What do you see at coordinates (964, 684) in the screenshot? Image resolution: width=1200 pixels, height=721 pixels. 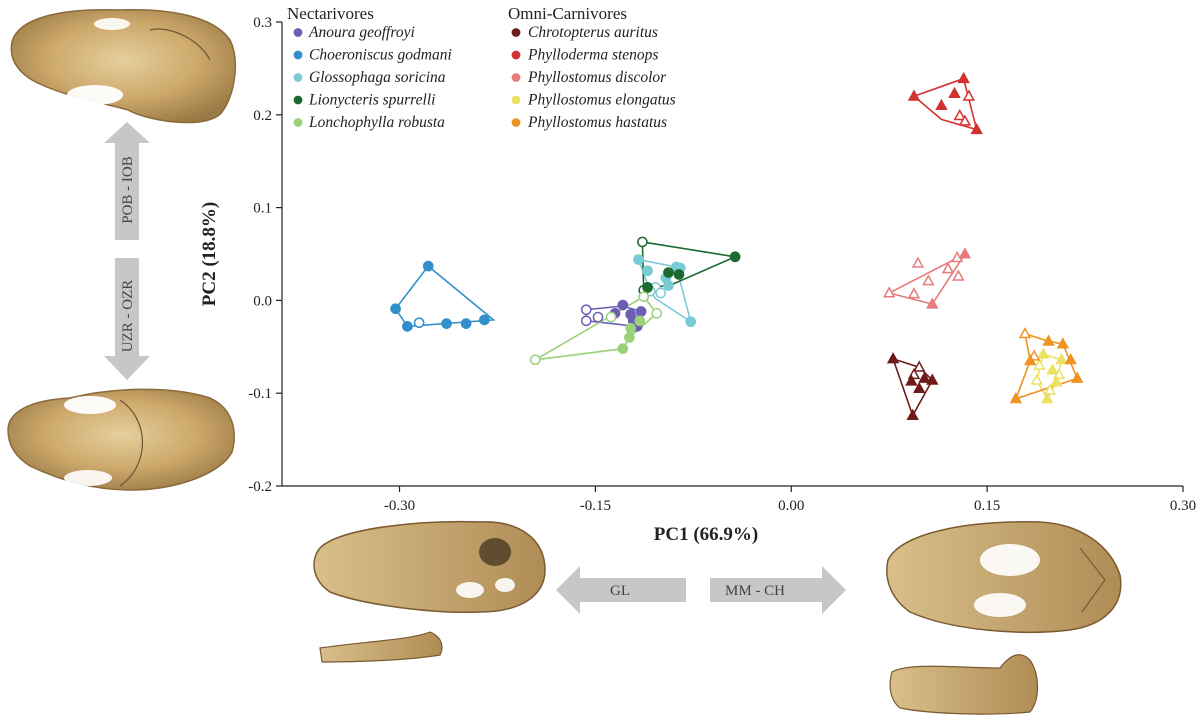 I see `mandible-right-image` at bounding box center [964, 684].